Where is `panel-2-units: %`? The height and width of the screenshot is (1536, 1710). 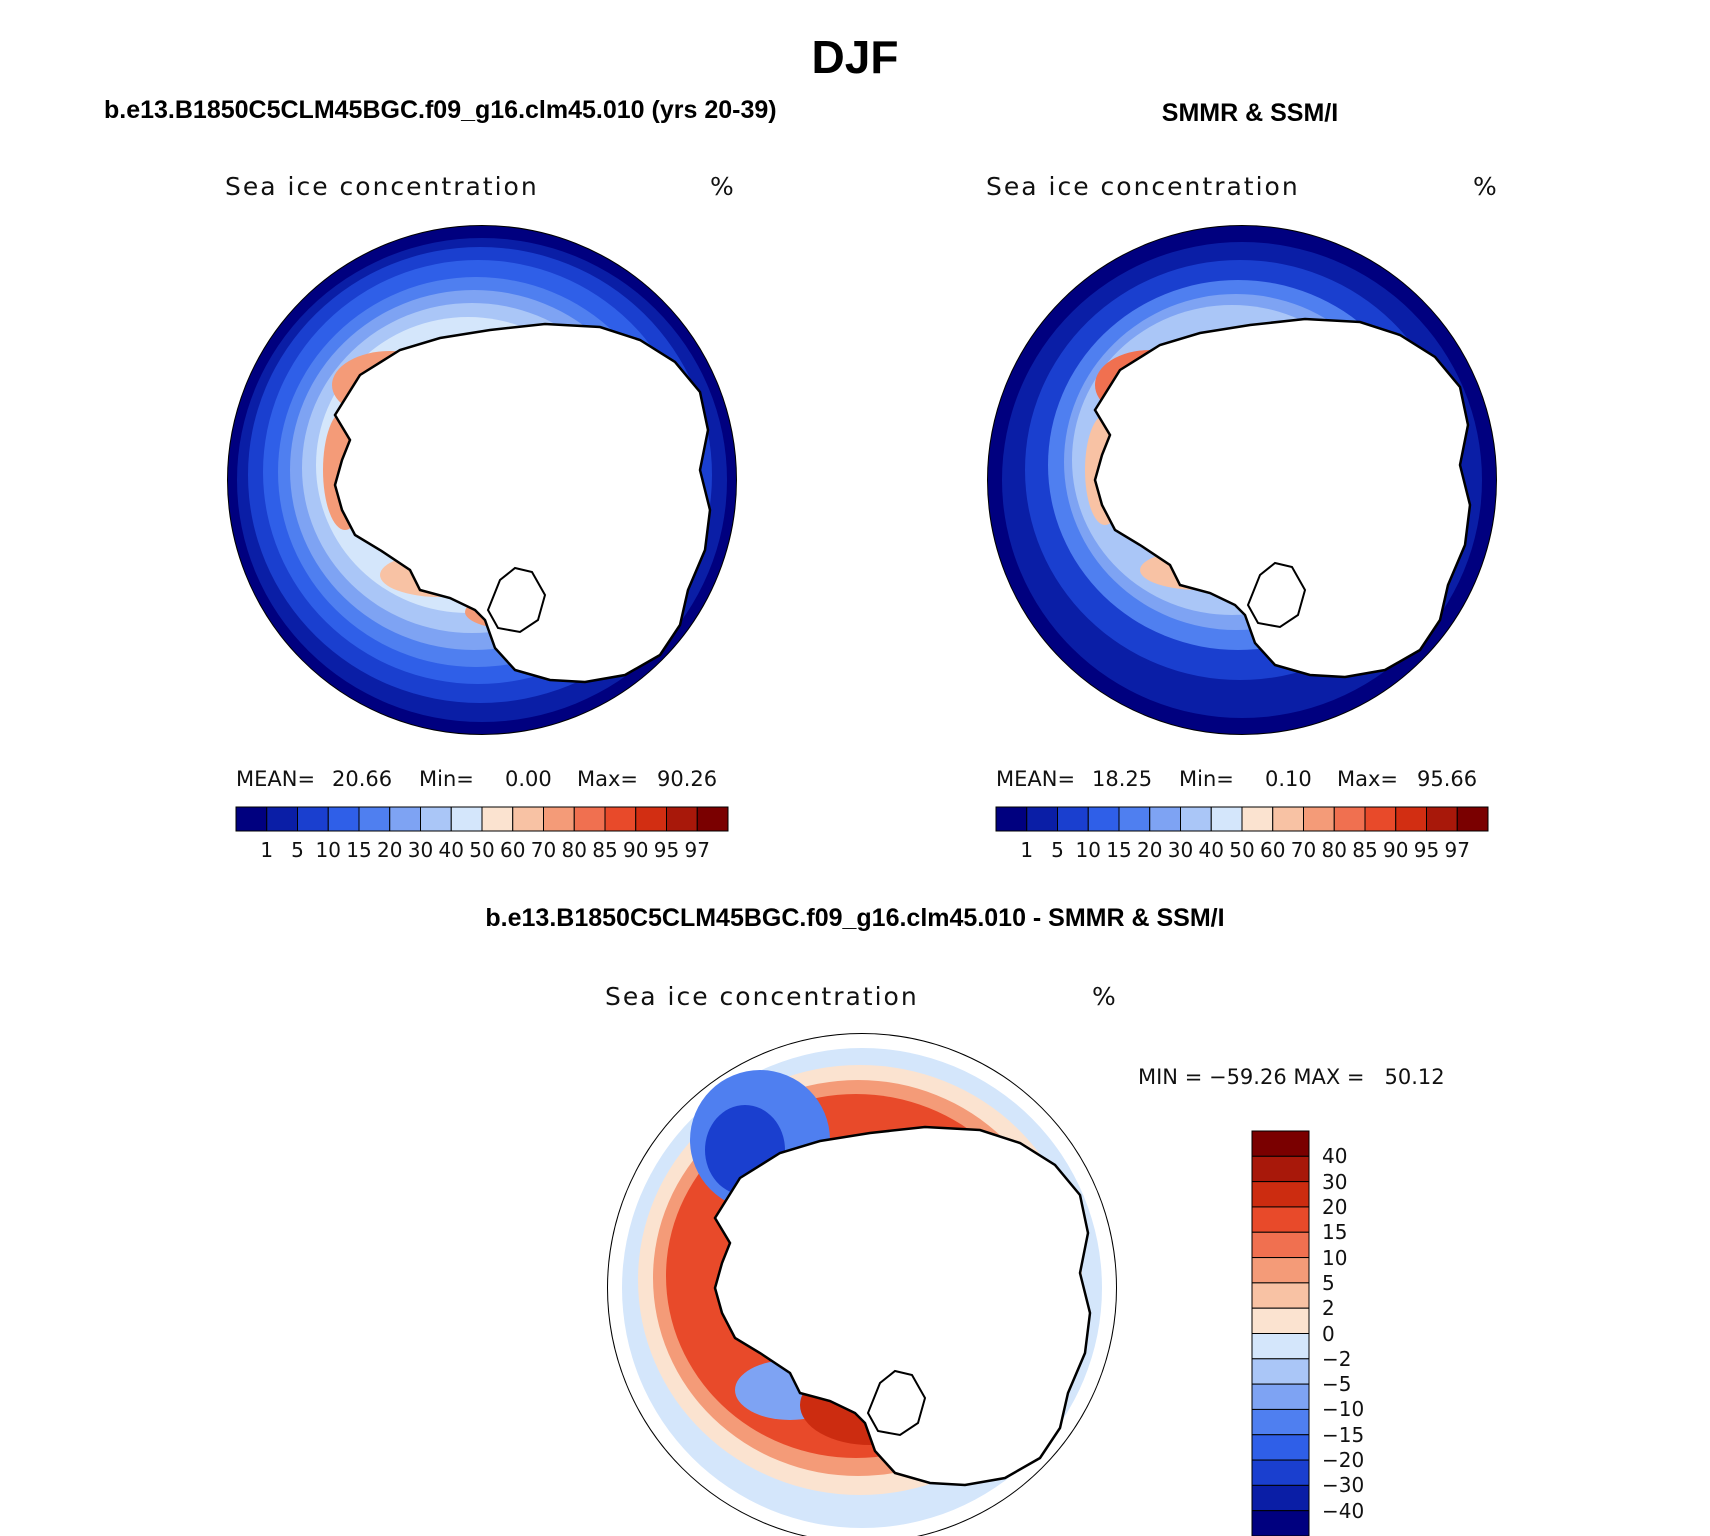 panel-2-units: % is located at coordinates (1486, 186).